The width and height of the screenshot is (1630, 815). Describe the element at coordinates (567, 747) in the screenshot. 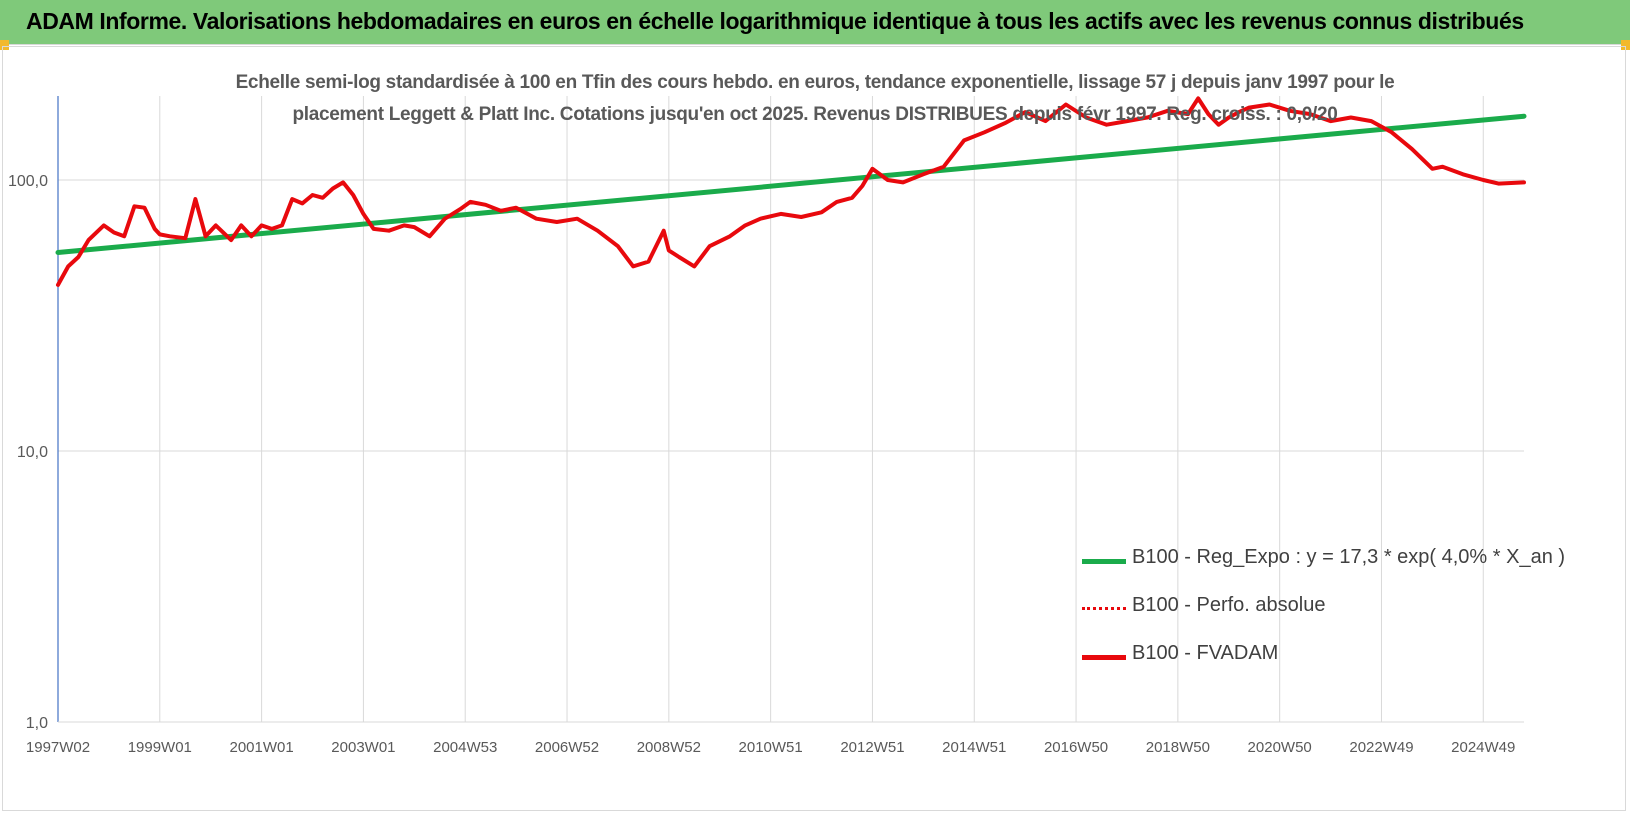

I see `x-tick-label: 2006W52` at that location.